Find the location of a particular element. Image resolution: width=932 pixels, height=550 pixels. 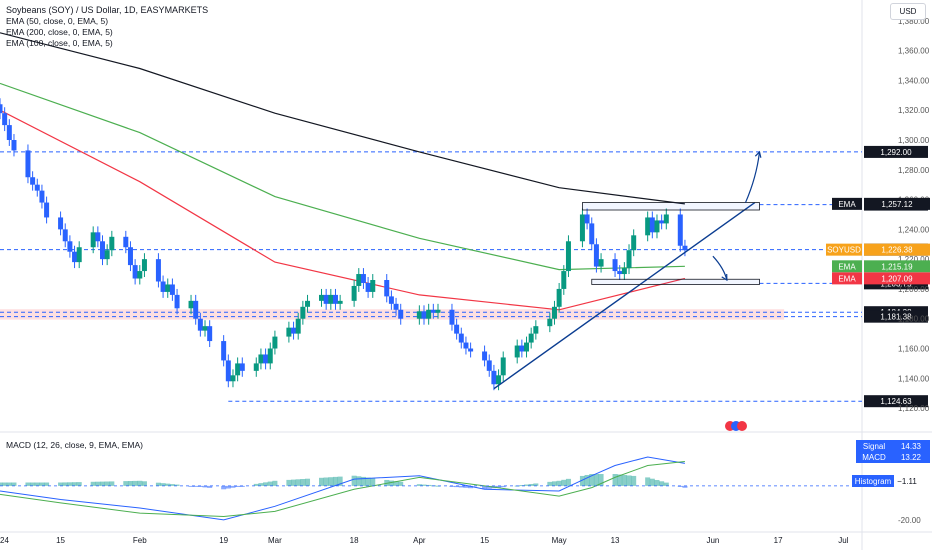

x-tick-label: 18 is located at coordinates (354, 540).